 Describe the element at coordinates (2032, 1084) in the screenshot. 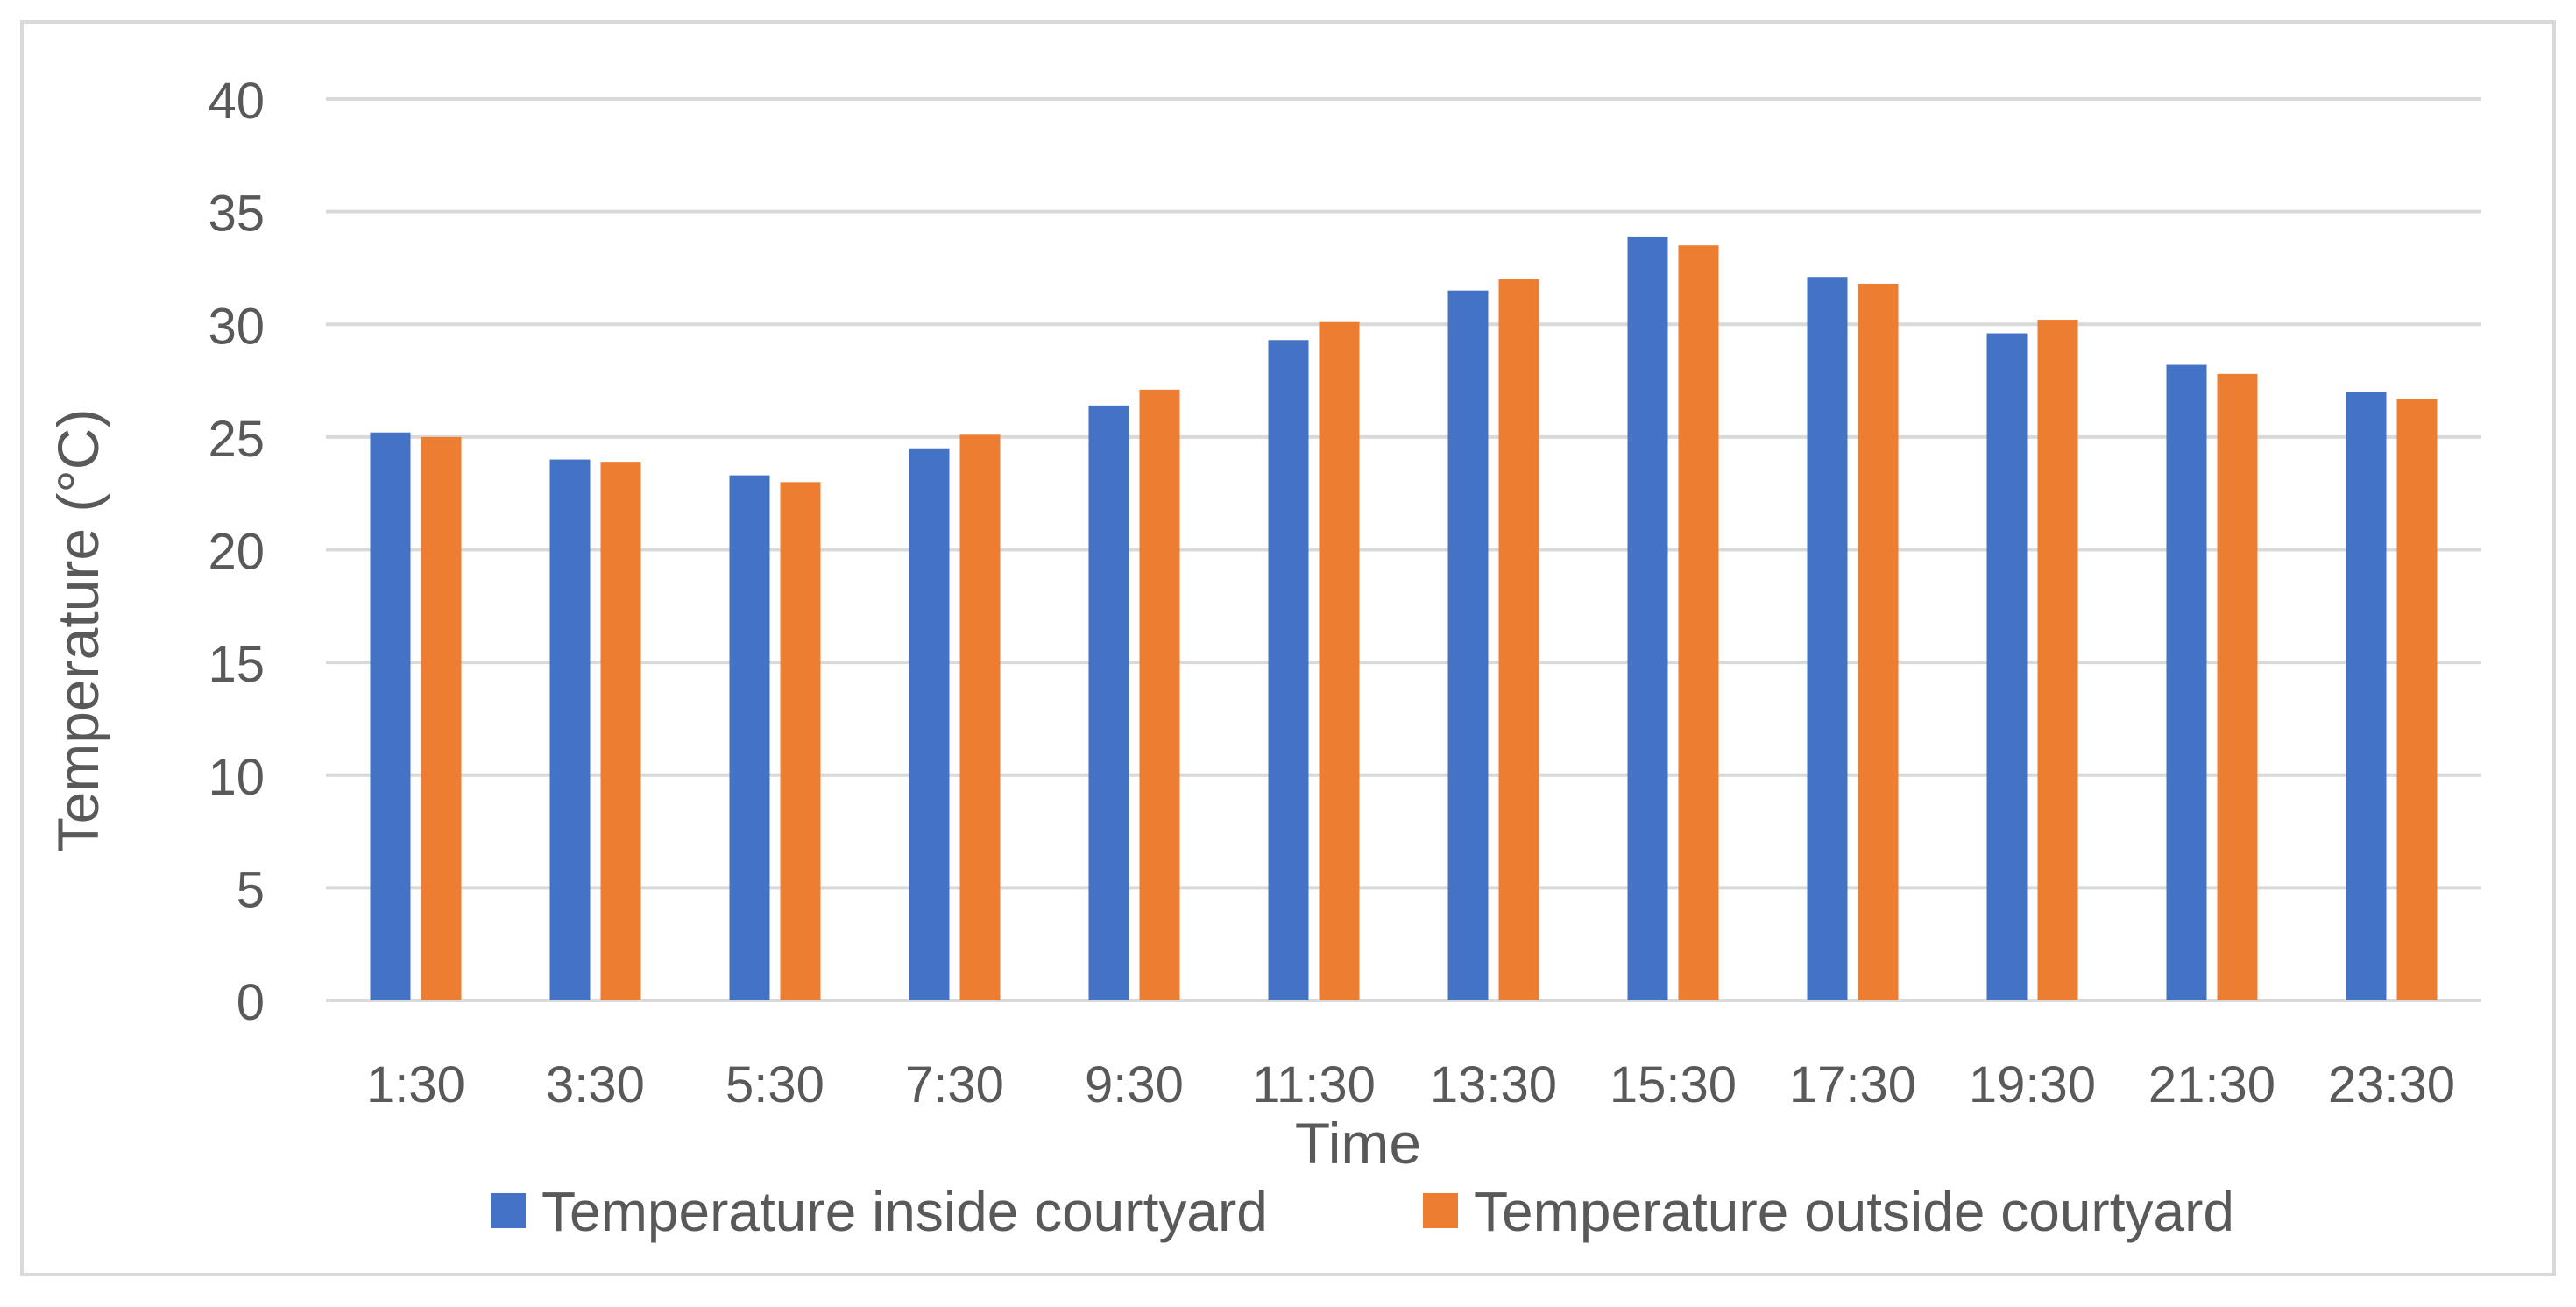

I see `x-tick-label: 19:30` at that location.